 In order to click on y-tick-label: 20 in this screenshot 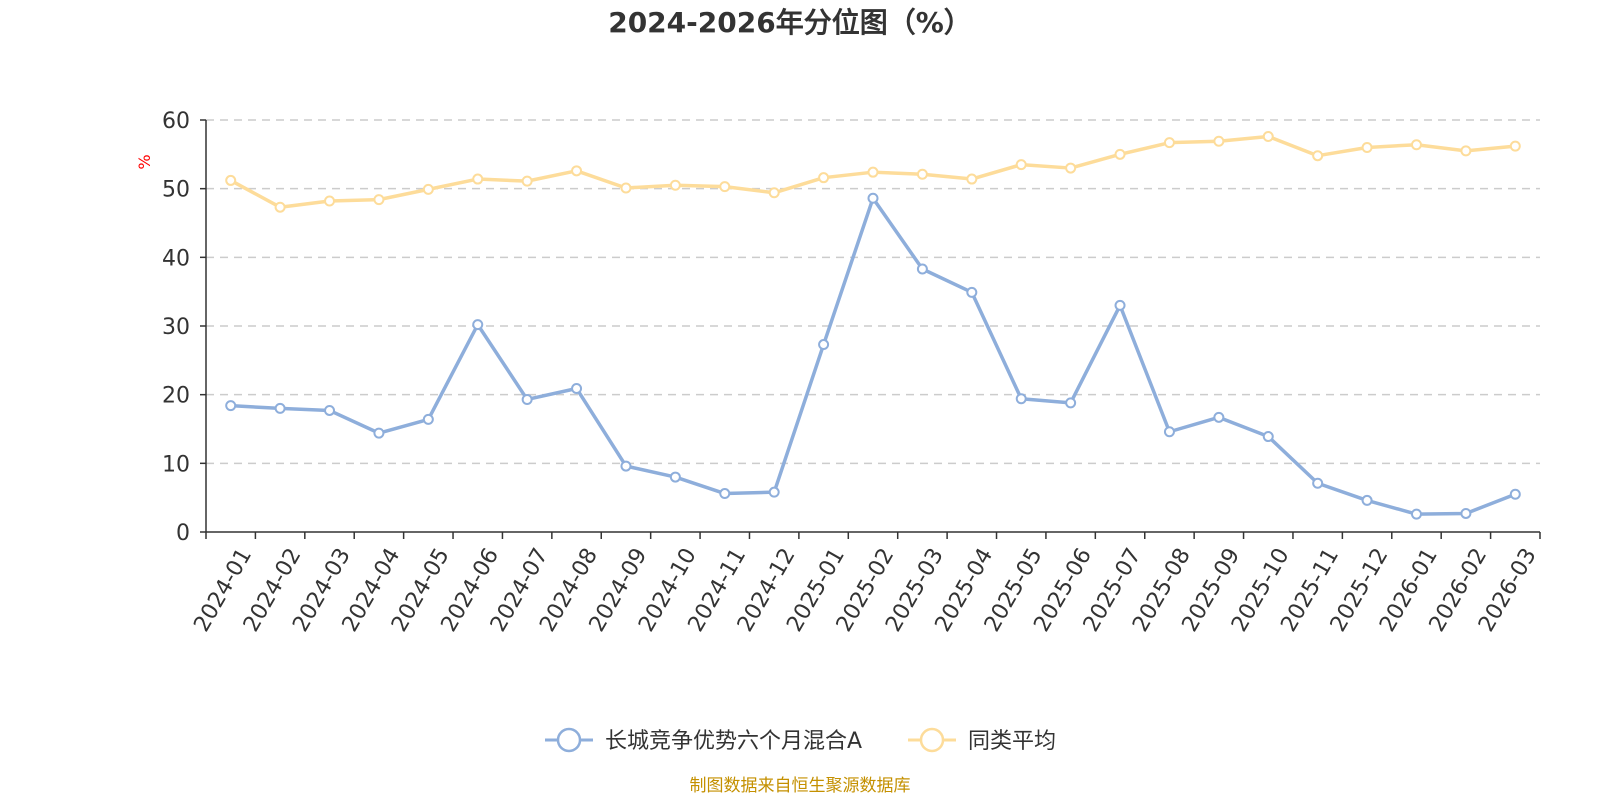, I will do `click(176, 396)`.